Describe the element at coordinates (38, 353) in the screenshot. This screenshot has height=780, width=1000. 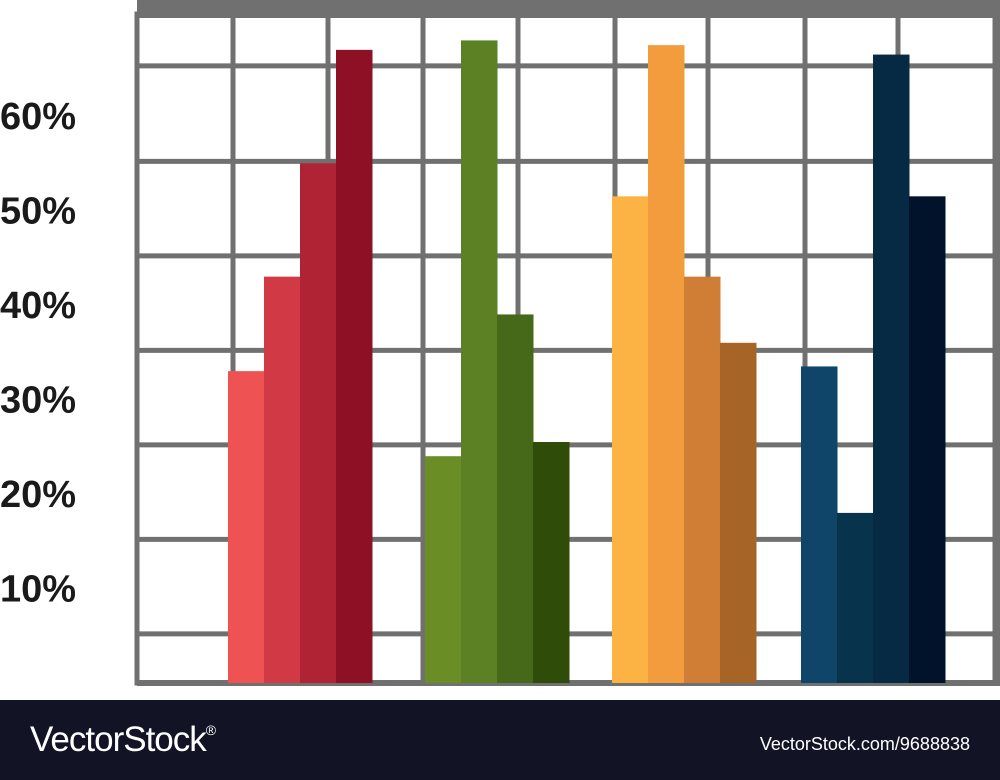
I see `y-axis-tick-labels: 10% 20% 30% 40% 50% 60%` at that location.